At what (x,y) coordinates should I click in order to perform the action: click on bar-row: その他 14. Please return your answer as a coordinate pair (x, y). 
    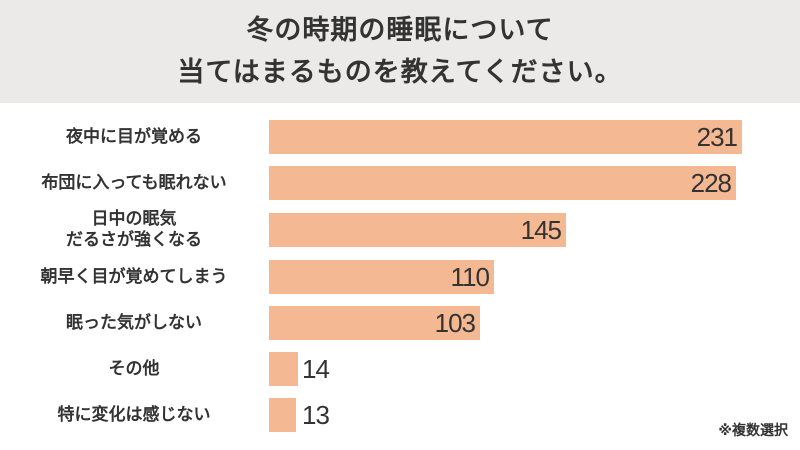
    Looking at the image, I should click on (400, 369).